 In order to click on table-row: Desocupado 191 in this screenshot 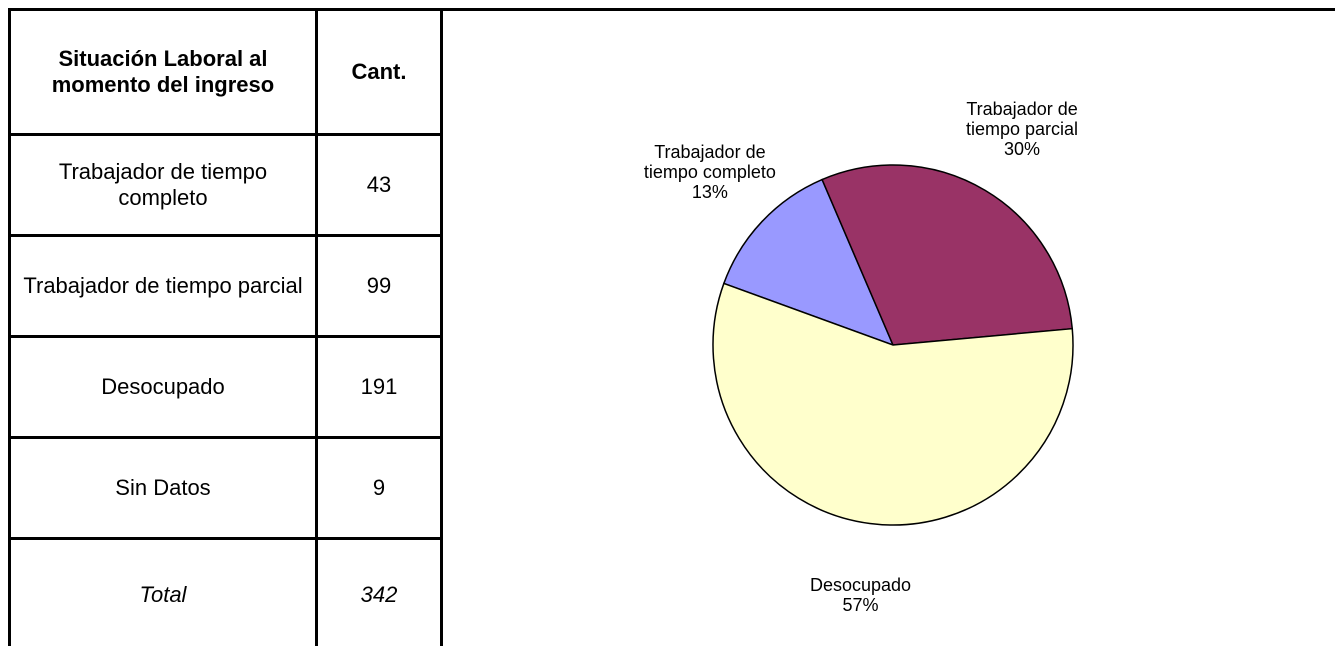, I will do `click(225, 387)`.